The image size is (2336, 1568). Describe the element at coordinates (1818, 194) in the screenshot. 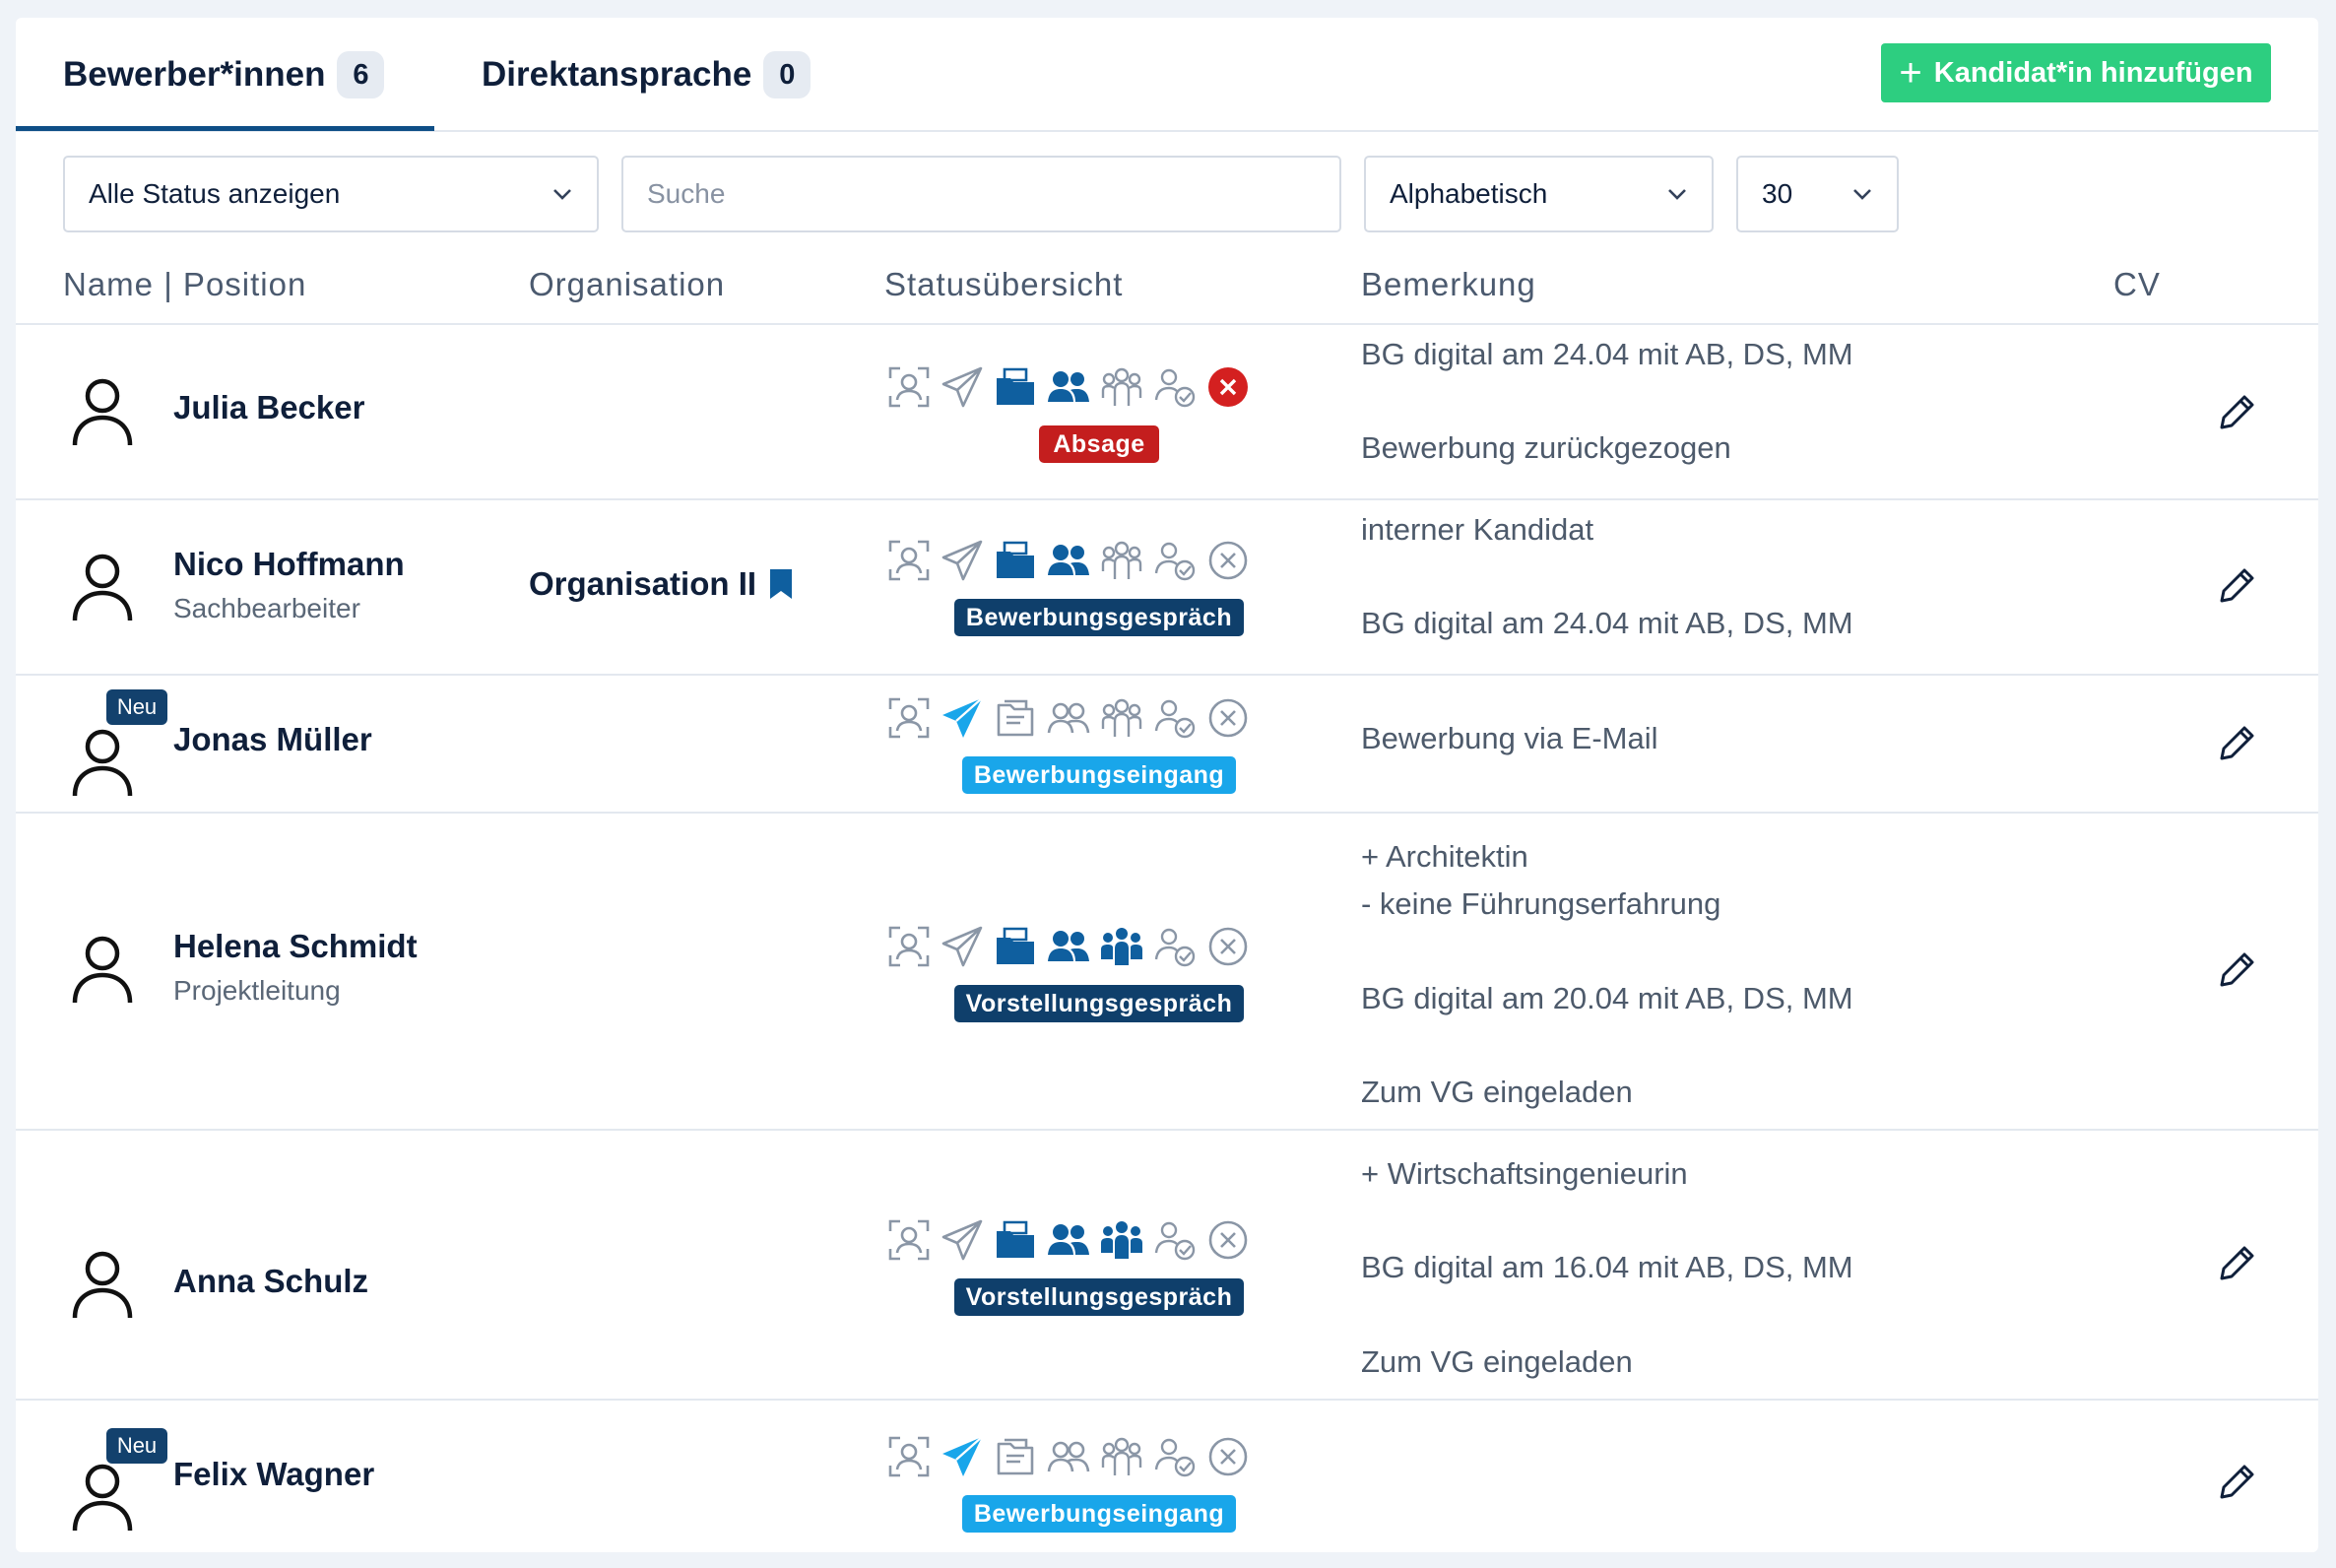

I see `per-page-select: 30` at that location.